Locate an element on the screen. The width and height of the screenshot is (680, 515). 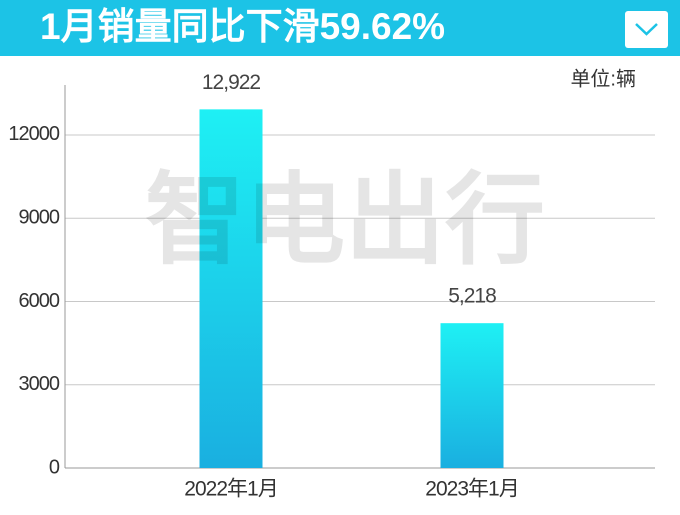
y-tick-label: 6000 is located at coordinates (39, 301).